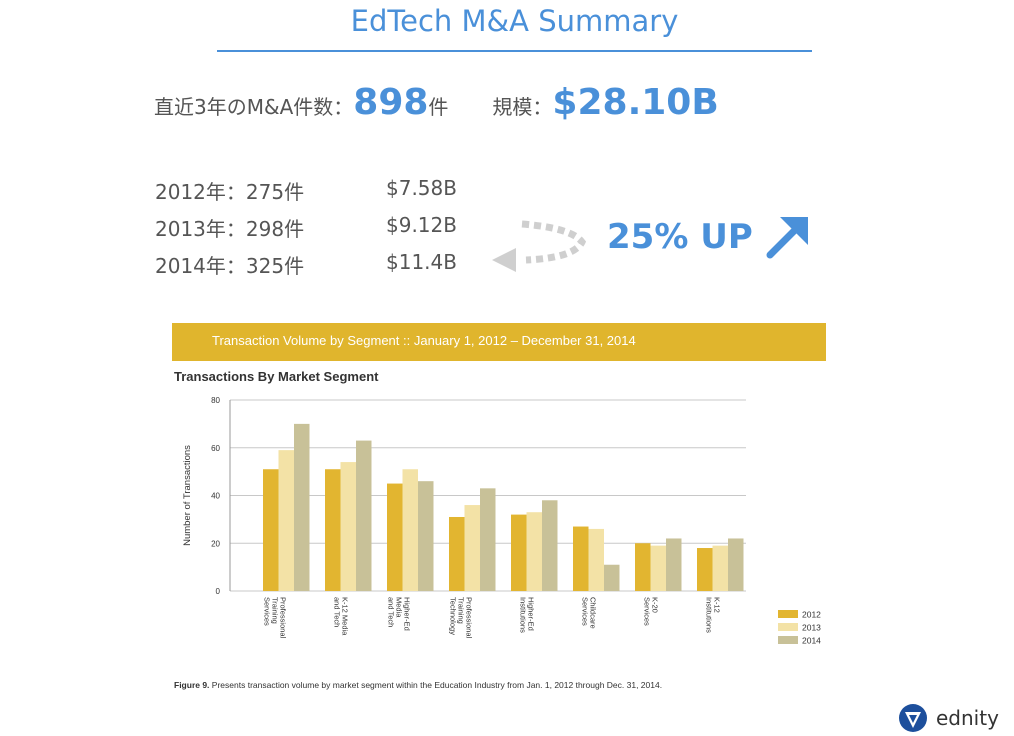 The width and height of the screenshot is (1014, 736). What do you see at coordinates (811, 615) in the screenshot?
I see `legend-label: 2012` at bounding box center [811, 615].